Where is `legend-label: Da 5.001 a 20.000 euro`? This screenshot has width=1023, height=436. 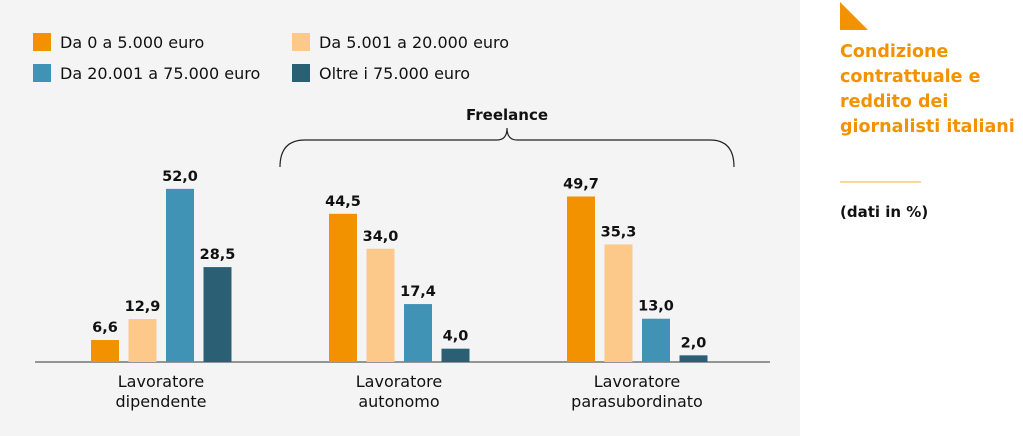
legend-label: Da 5.001 a 20.000 euro is located at coordinates (414, 42).